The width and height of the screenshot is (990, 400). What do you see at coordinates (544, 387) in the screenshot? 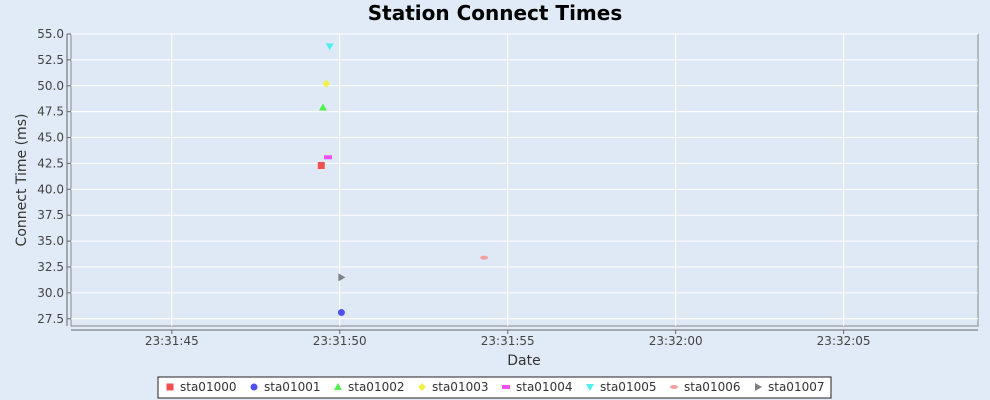
I see `legend-label: sta01004` at bounding box center [544, 387].